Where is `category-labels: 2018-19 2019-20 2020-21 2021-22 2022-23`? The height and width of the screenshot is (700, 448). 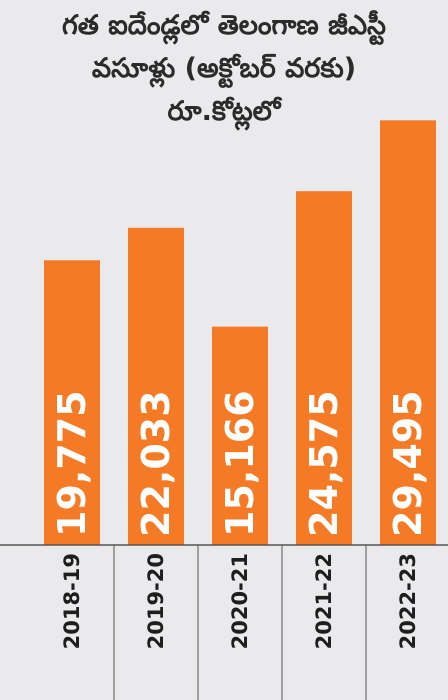 category-labels: 2018-19 2019-20 2020-21 2021-22 2022-23 is located at coordinates (240, 601).